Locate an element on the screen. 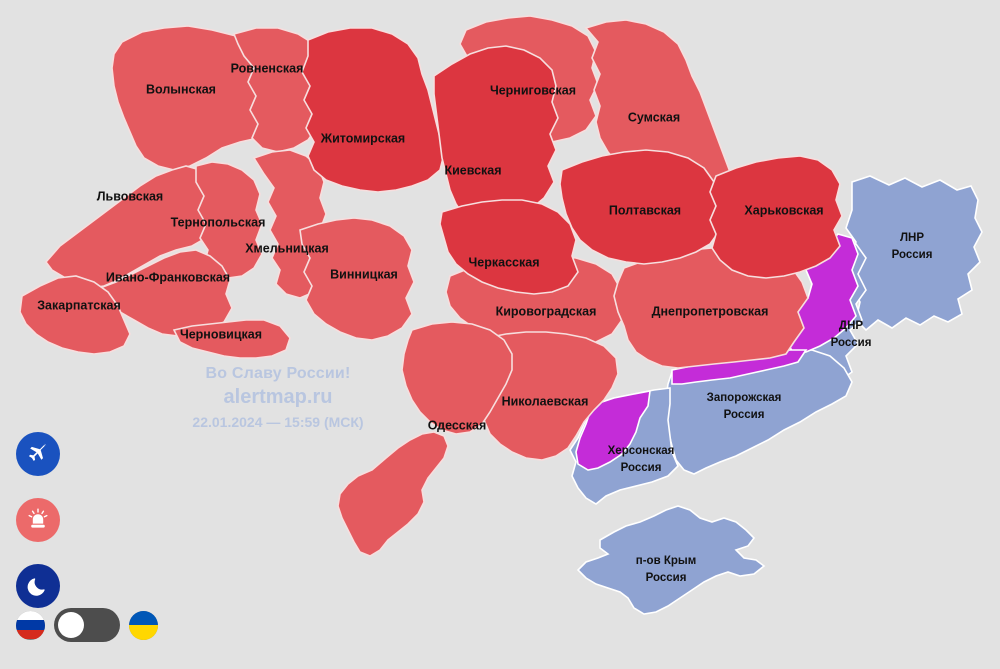  region-label-dnr: ДНР is located at coordinates (851, 326).